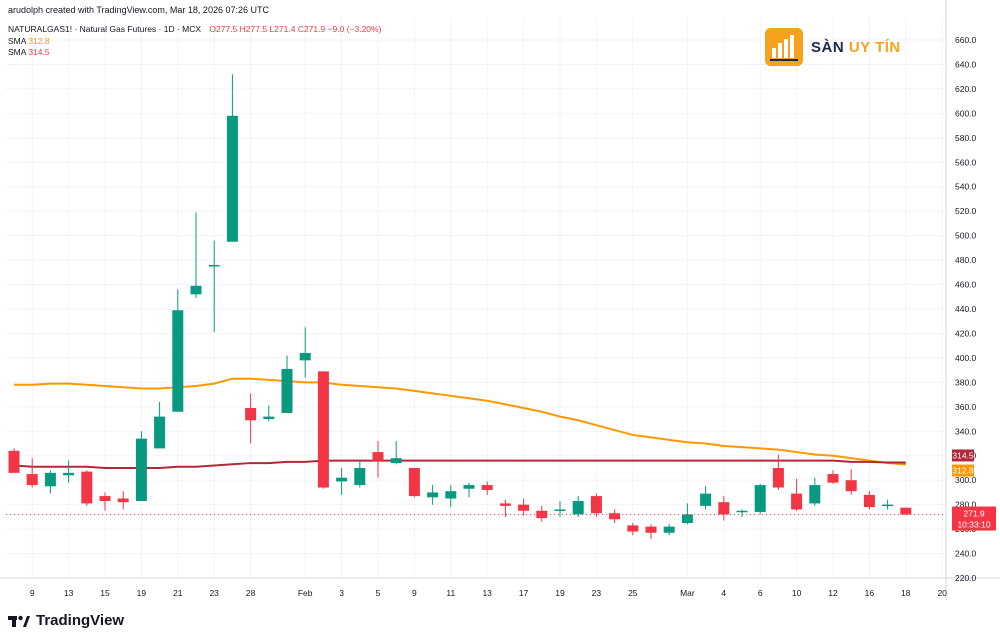 The image size is (1000, 642). What do you see at coordinates (459, 464) in the screenshot?
I see `sma-slow-line` at bounding box center [459, 464].